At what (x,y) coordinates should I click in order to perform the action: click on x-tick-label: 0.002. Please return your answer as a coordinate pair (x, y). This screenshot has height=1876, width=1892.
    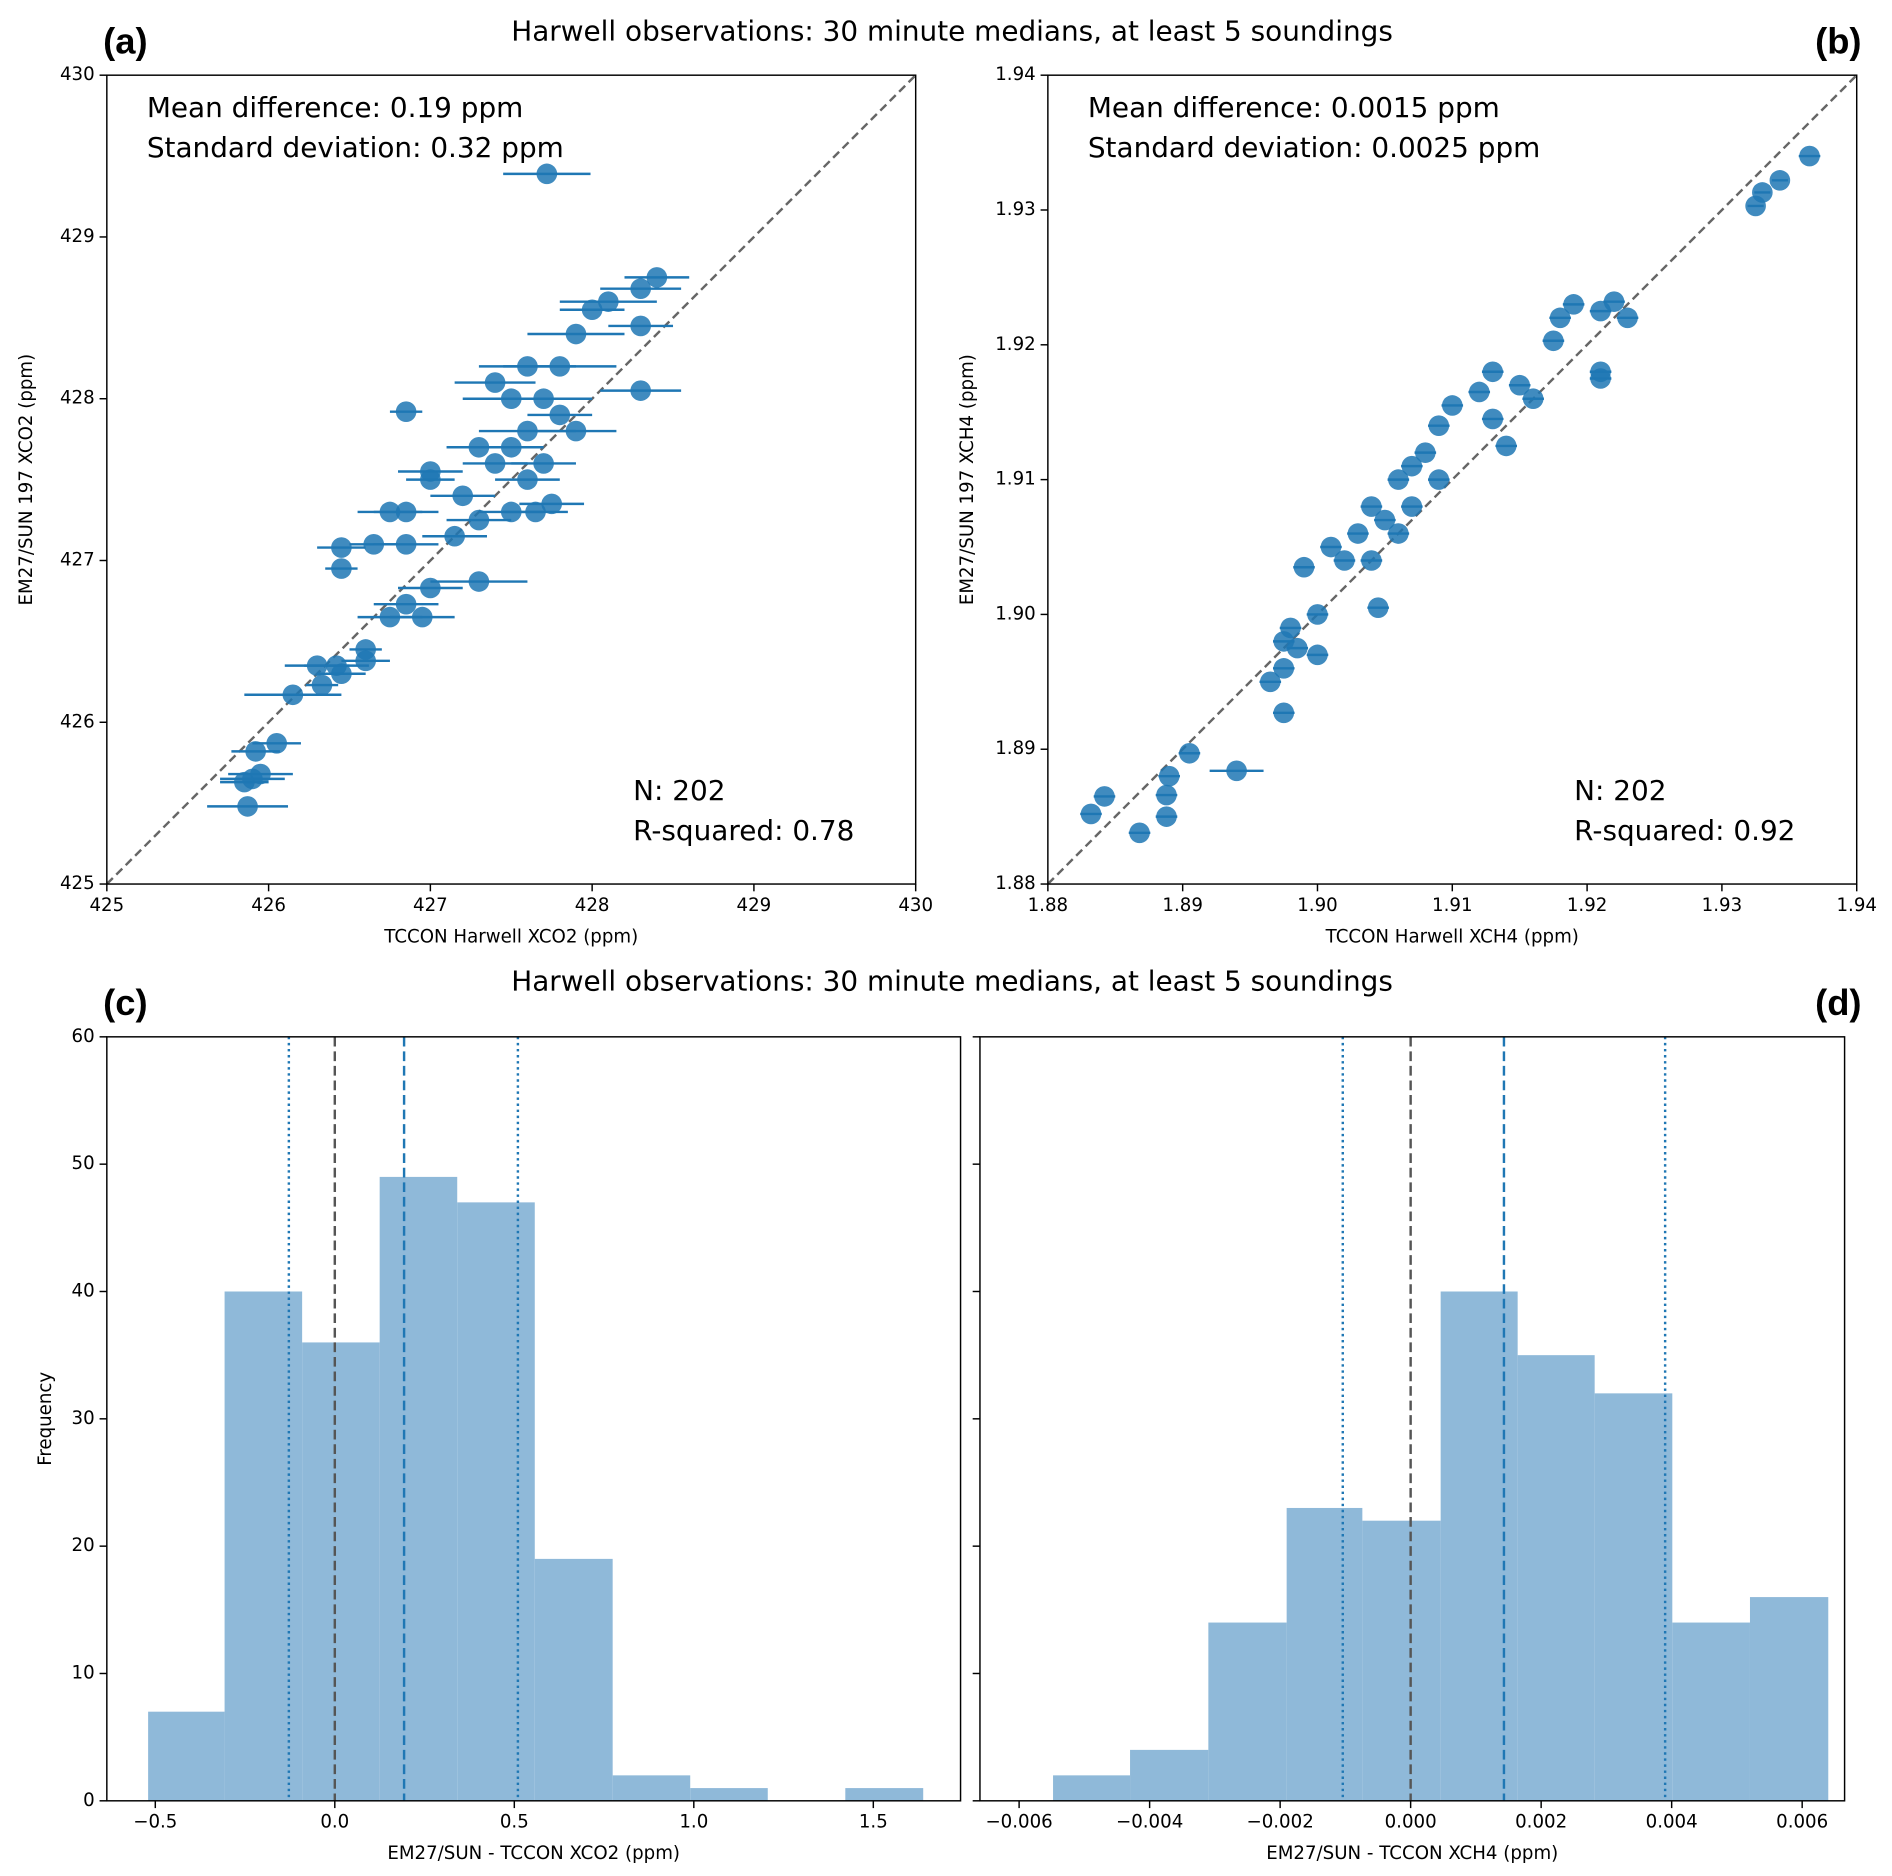
    Looking at the image, I should click on (1541, 1822).